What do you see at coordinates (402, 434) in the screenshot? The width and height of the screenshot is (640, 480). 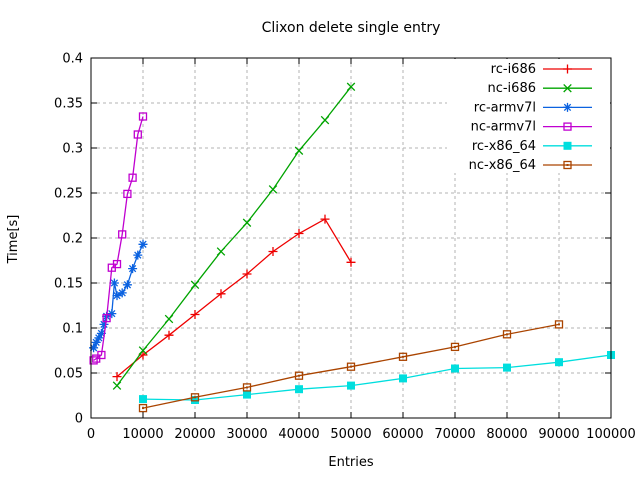 I see `x-tick-label: 60000` at bounding box center [402, 434].